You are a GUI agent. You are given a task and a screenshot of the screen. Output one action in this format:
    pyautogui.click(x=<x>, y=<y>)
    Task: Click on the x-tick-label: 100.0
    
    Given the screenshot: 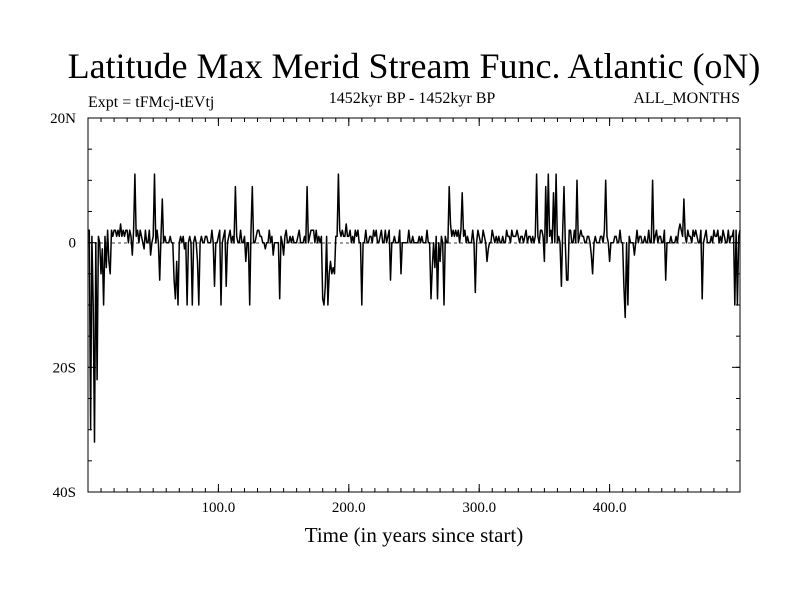 What is the action you would take?
    pyautogui.click(x=219, y=508)
    